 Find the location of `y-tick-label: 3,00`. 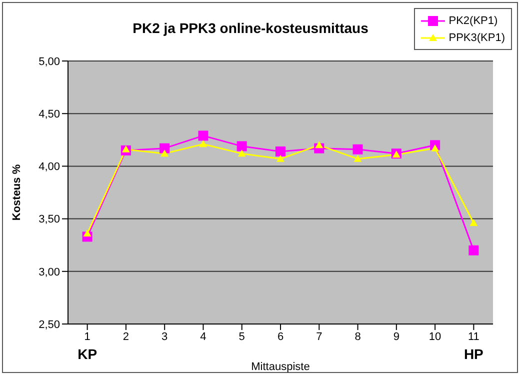

y-tick-label: 3,00 is located at coordinates (49, 272).